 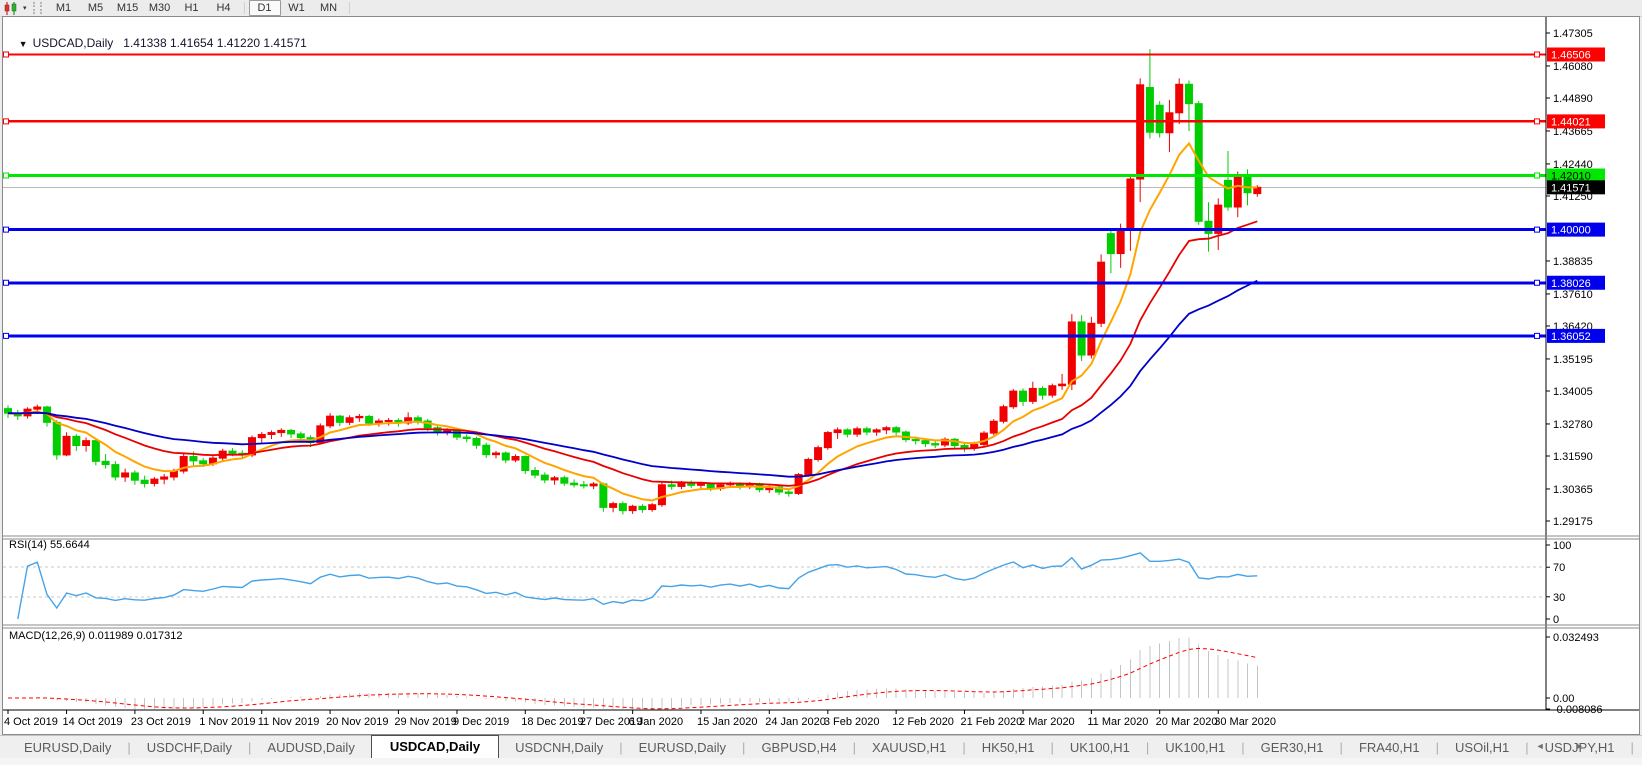 What do you see at coordinates (552, 722) in the screenshot?
I see `date-label: 18 Dec 2019` at bounding box center [552, 722].